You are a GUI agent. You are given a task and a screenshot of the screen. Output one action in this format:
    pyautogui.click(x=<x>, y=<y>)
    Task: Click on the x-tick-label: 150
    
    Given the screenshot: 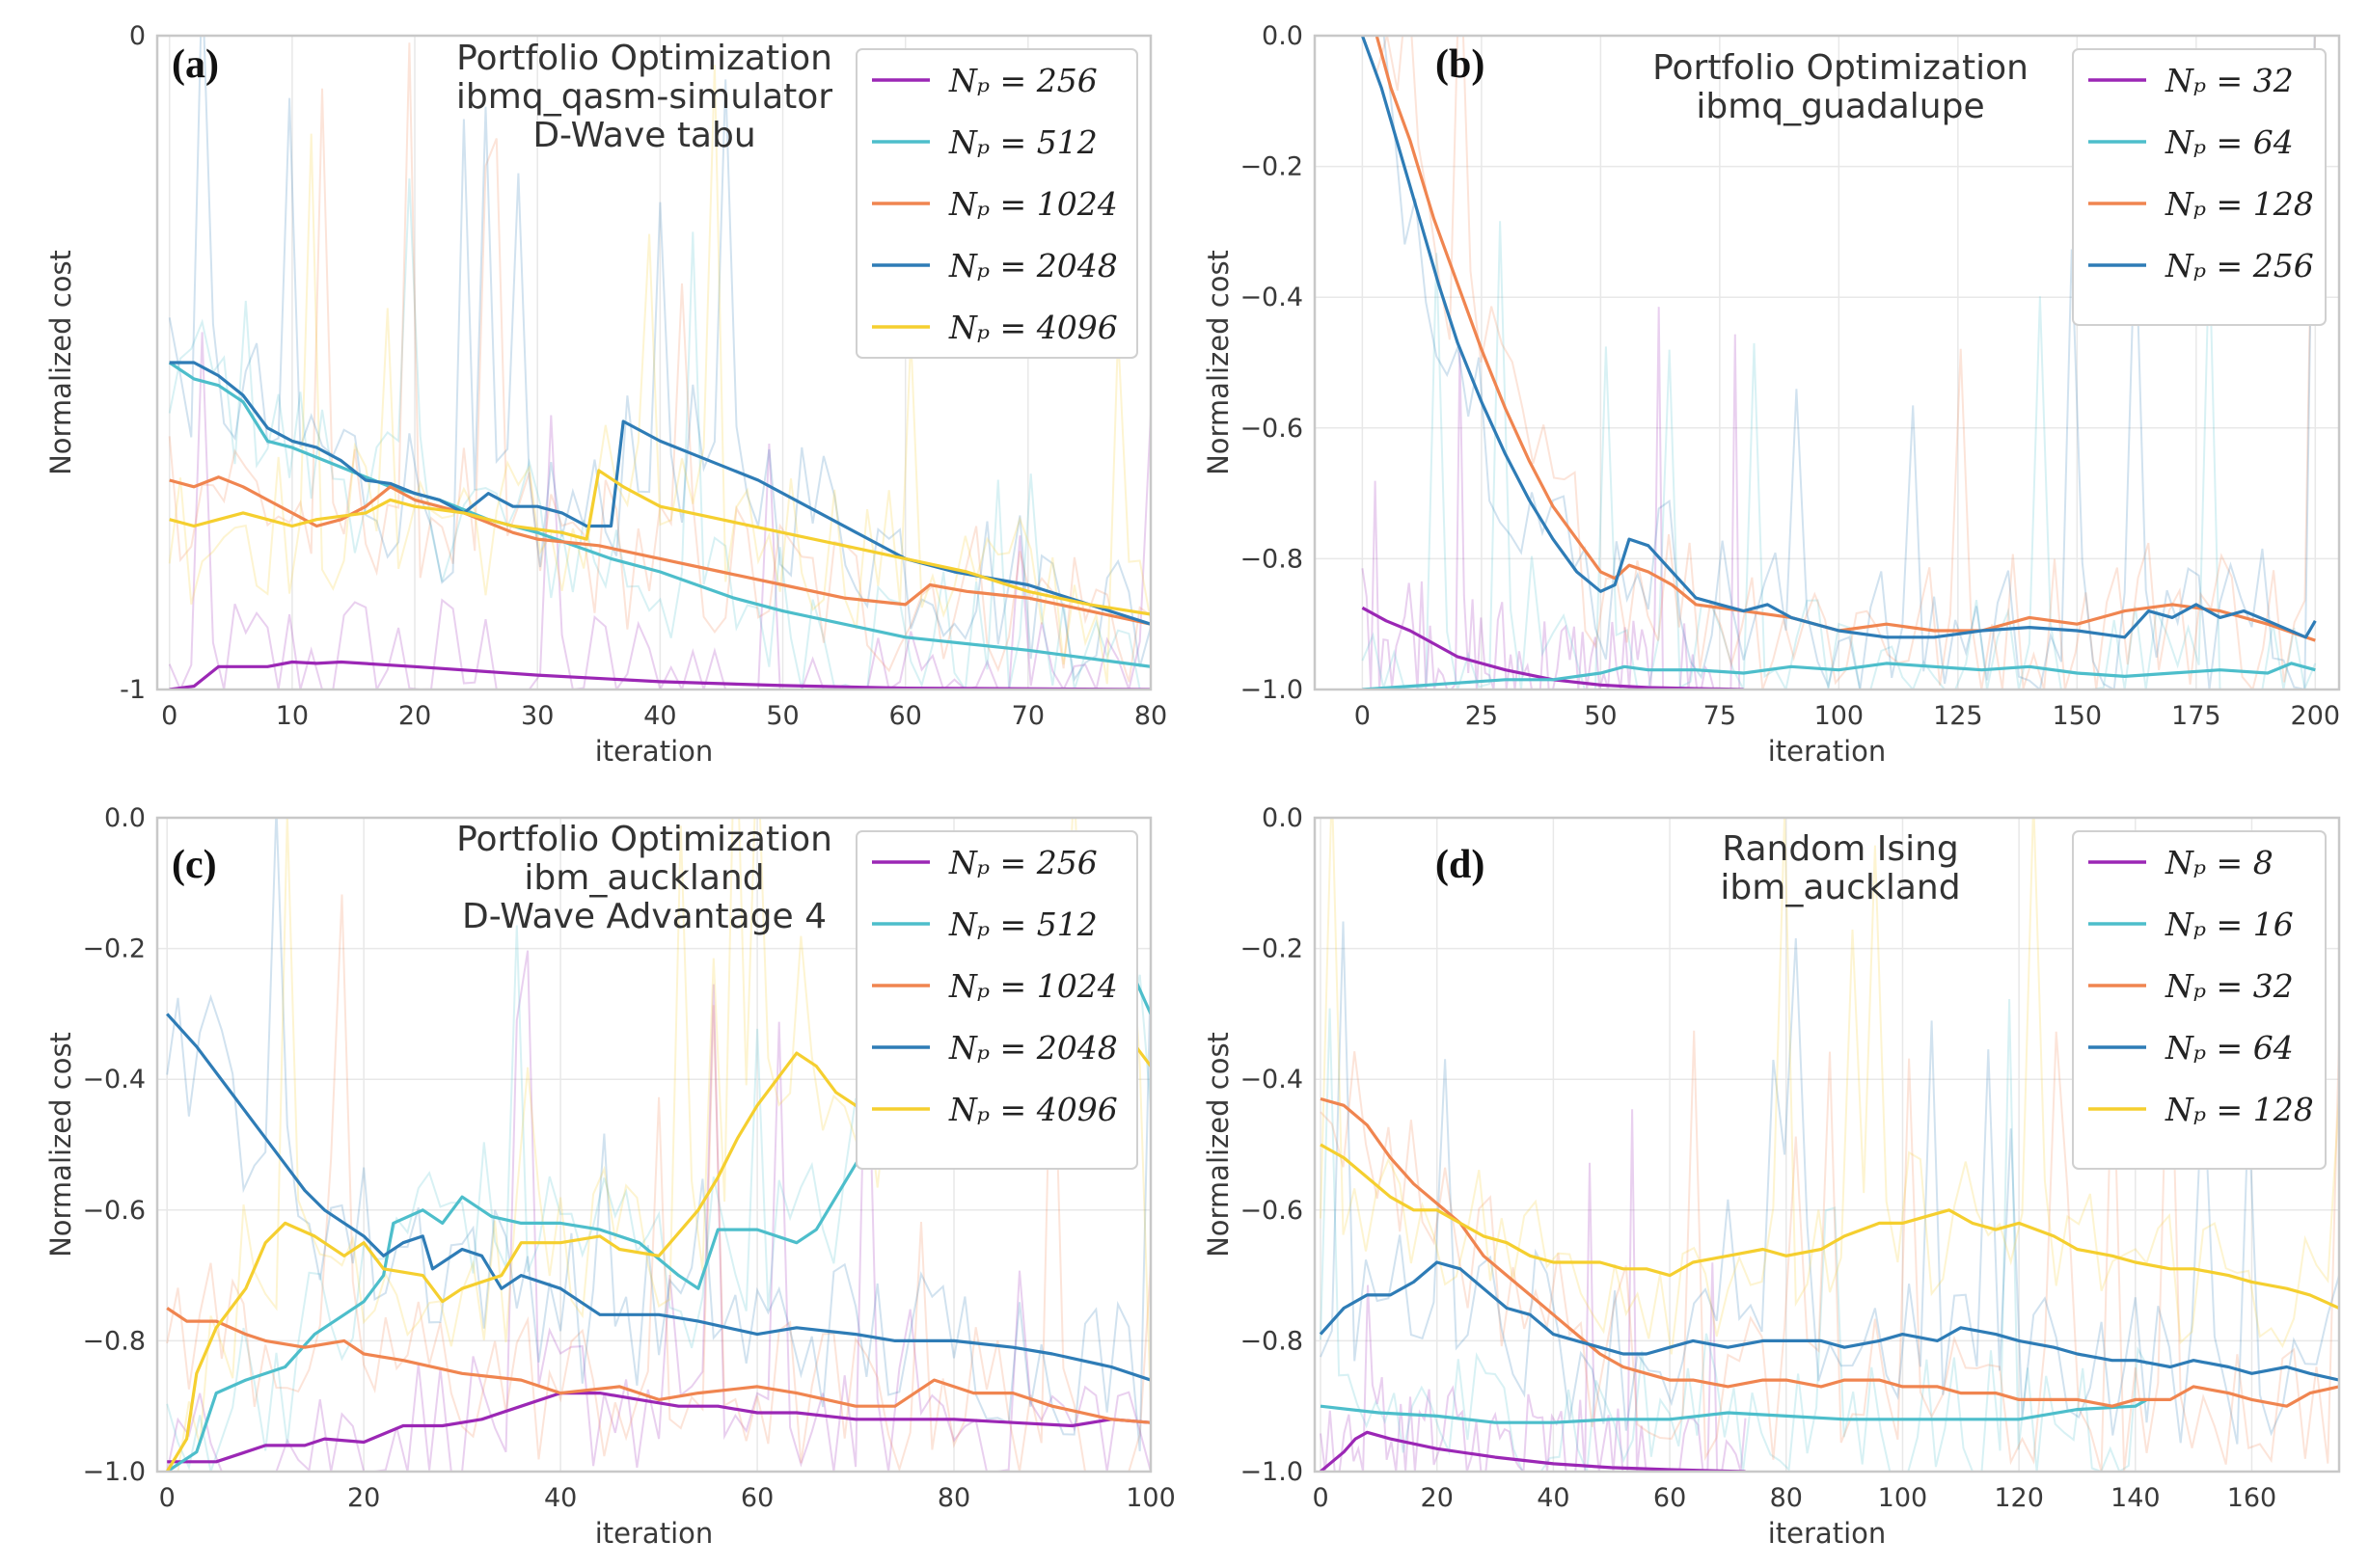 What is the action you would take?
    pyautogui.click(x=2078, y=716)
    